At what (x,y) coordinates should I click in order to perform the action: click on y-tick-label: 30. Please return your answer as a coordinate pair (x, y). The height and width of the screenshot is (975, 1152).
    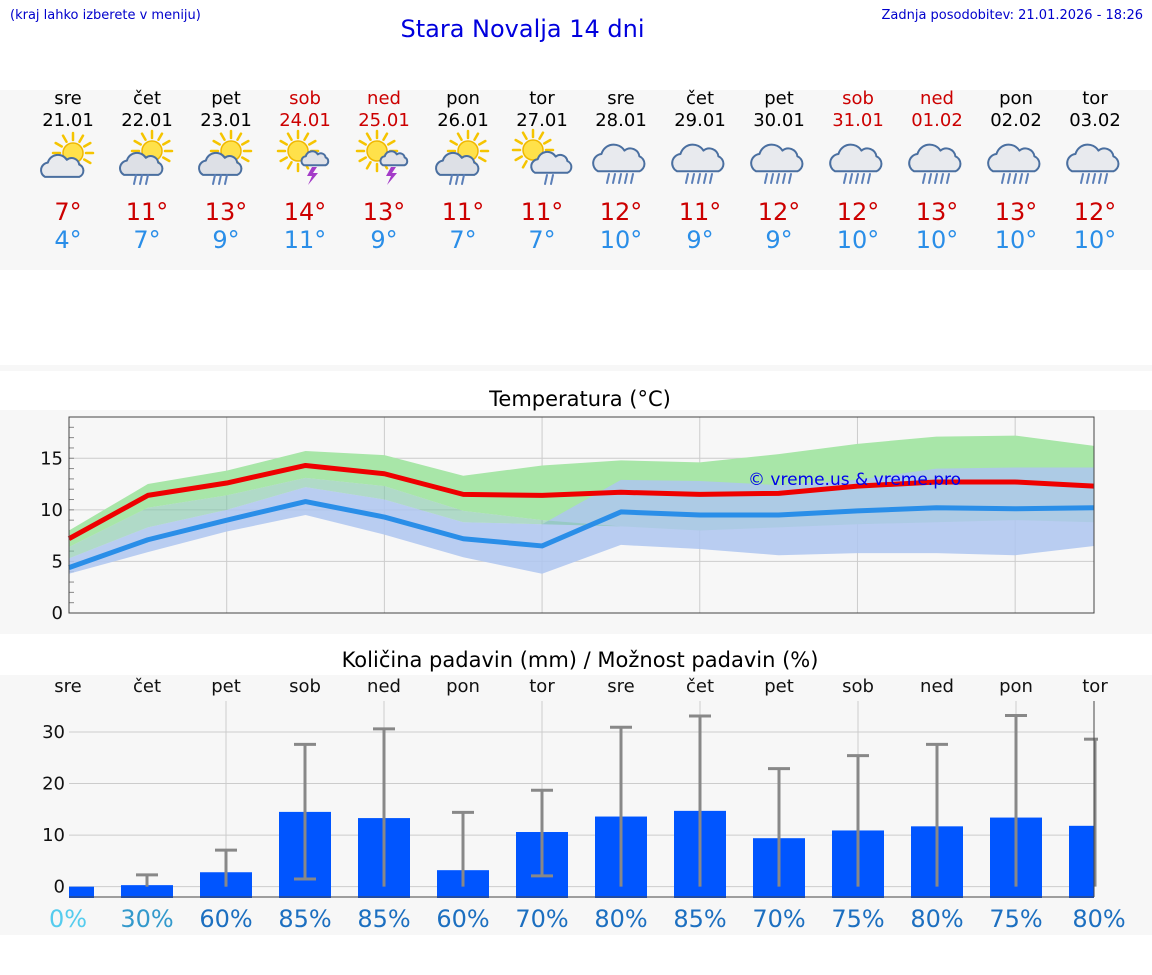
    Looking at the image, I should click on (53, 732).